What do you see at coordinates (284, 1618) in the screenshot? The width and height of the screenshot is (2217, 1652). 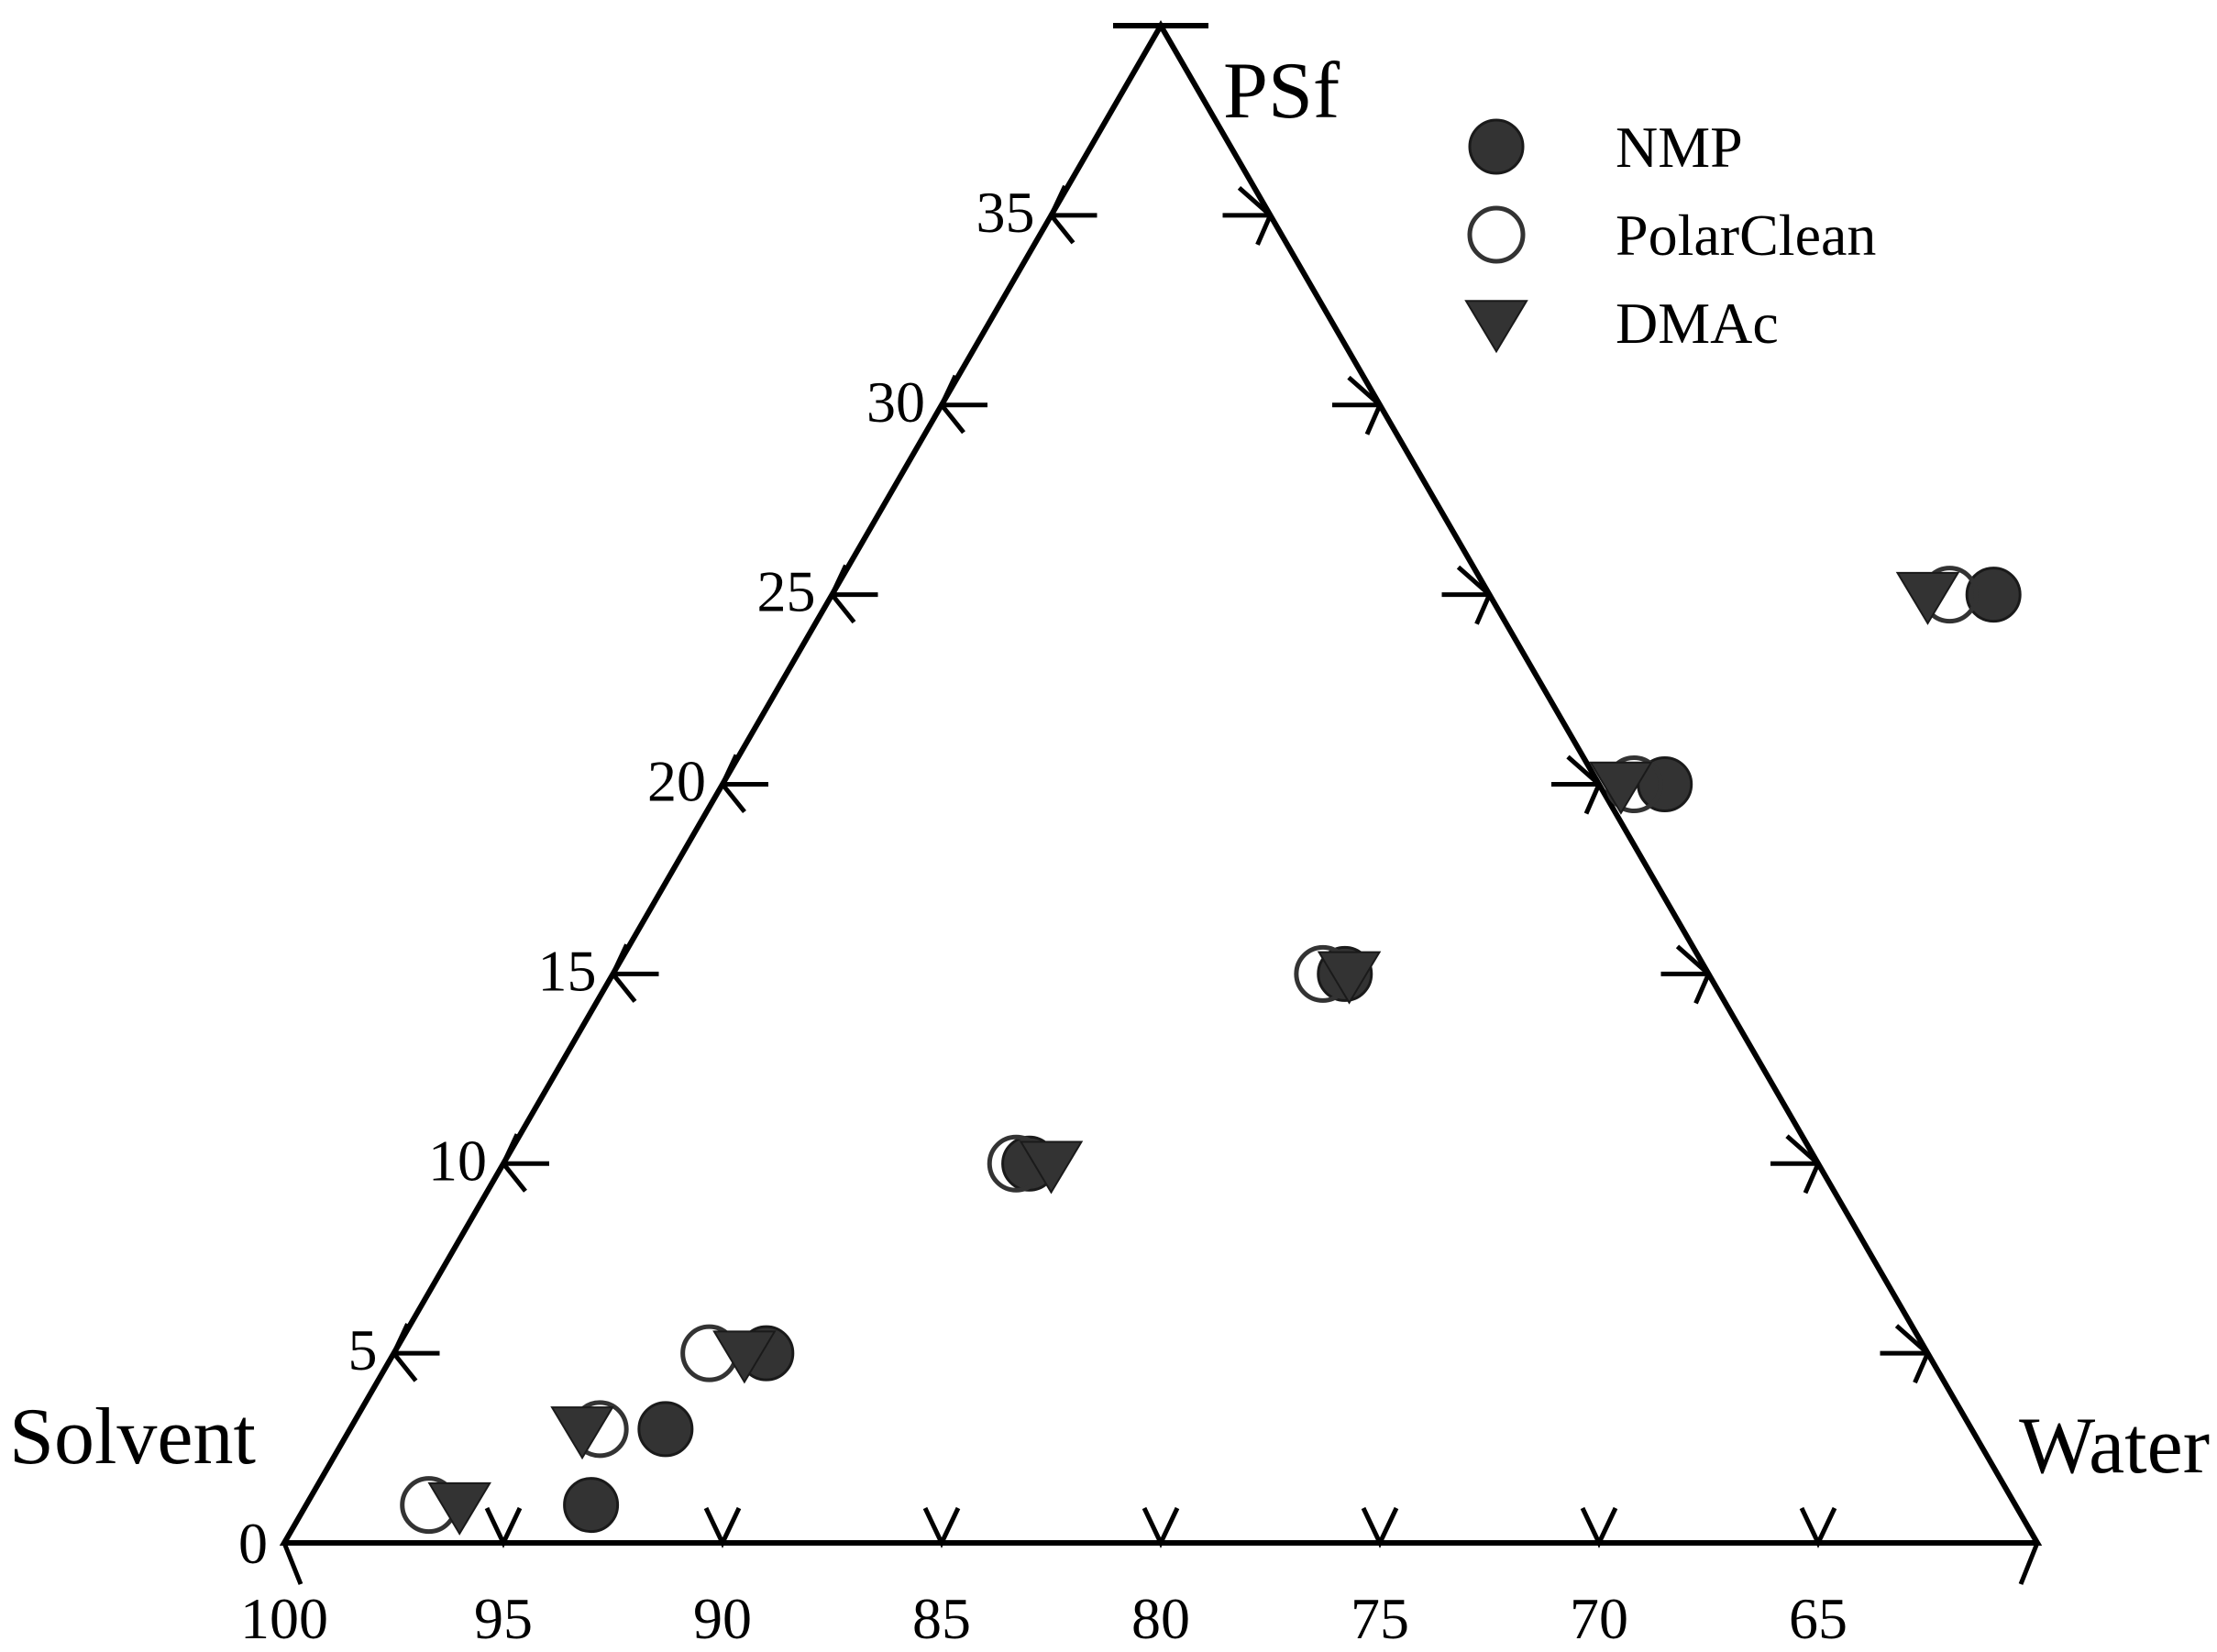 I see `bottom-tick-label: 100` at bounding box center [284, 1618].